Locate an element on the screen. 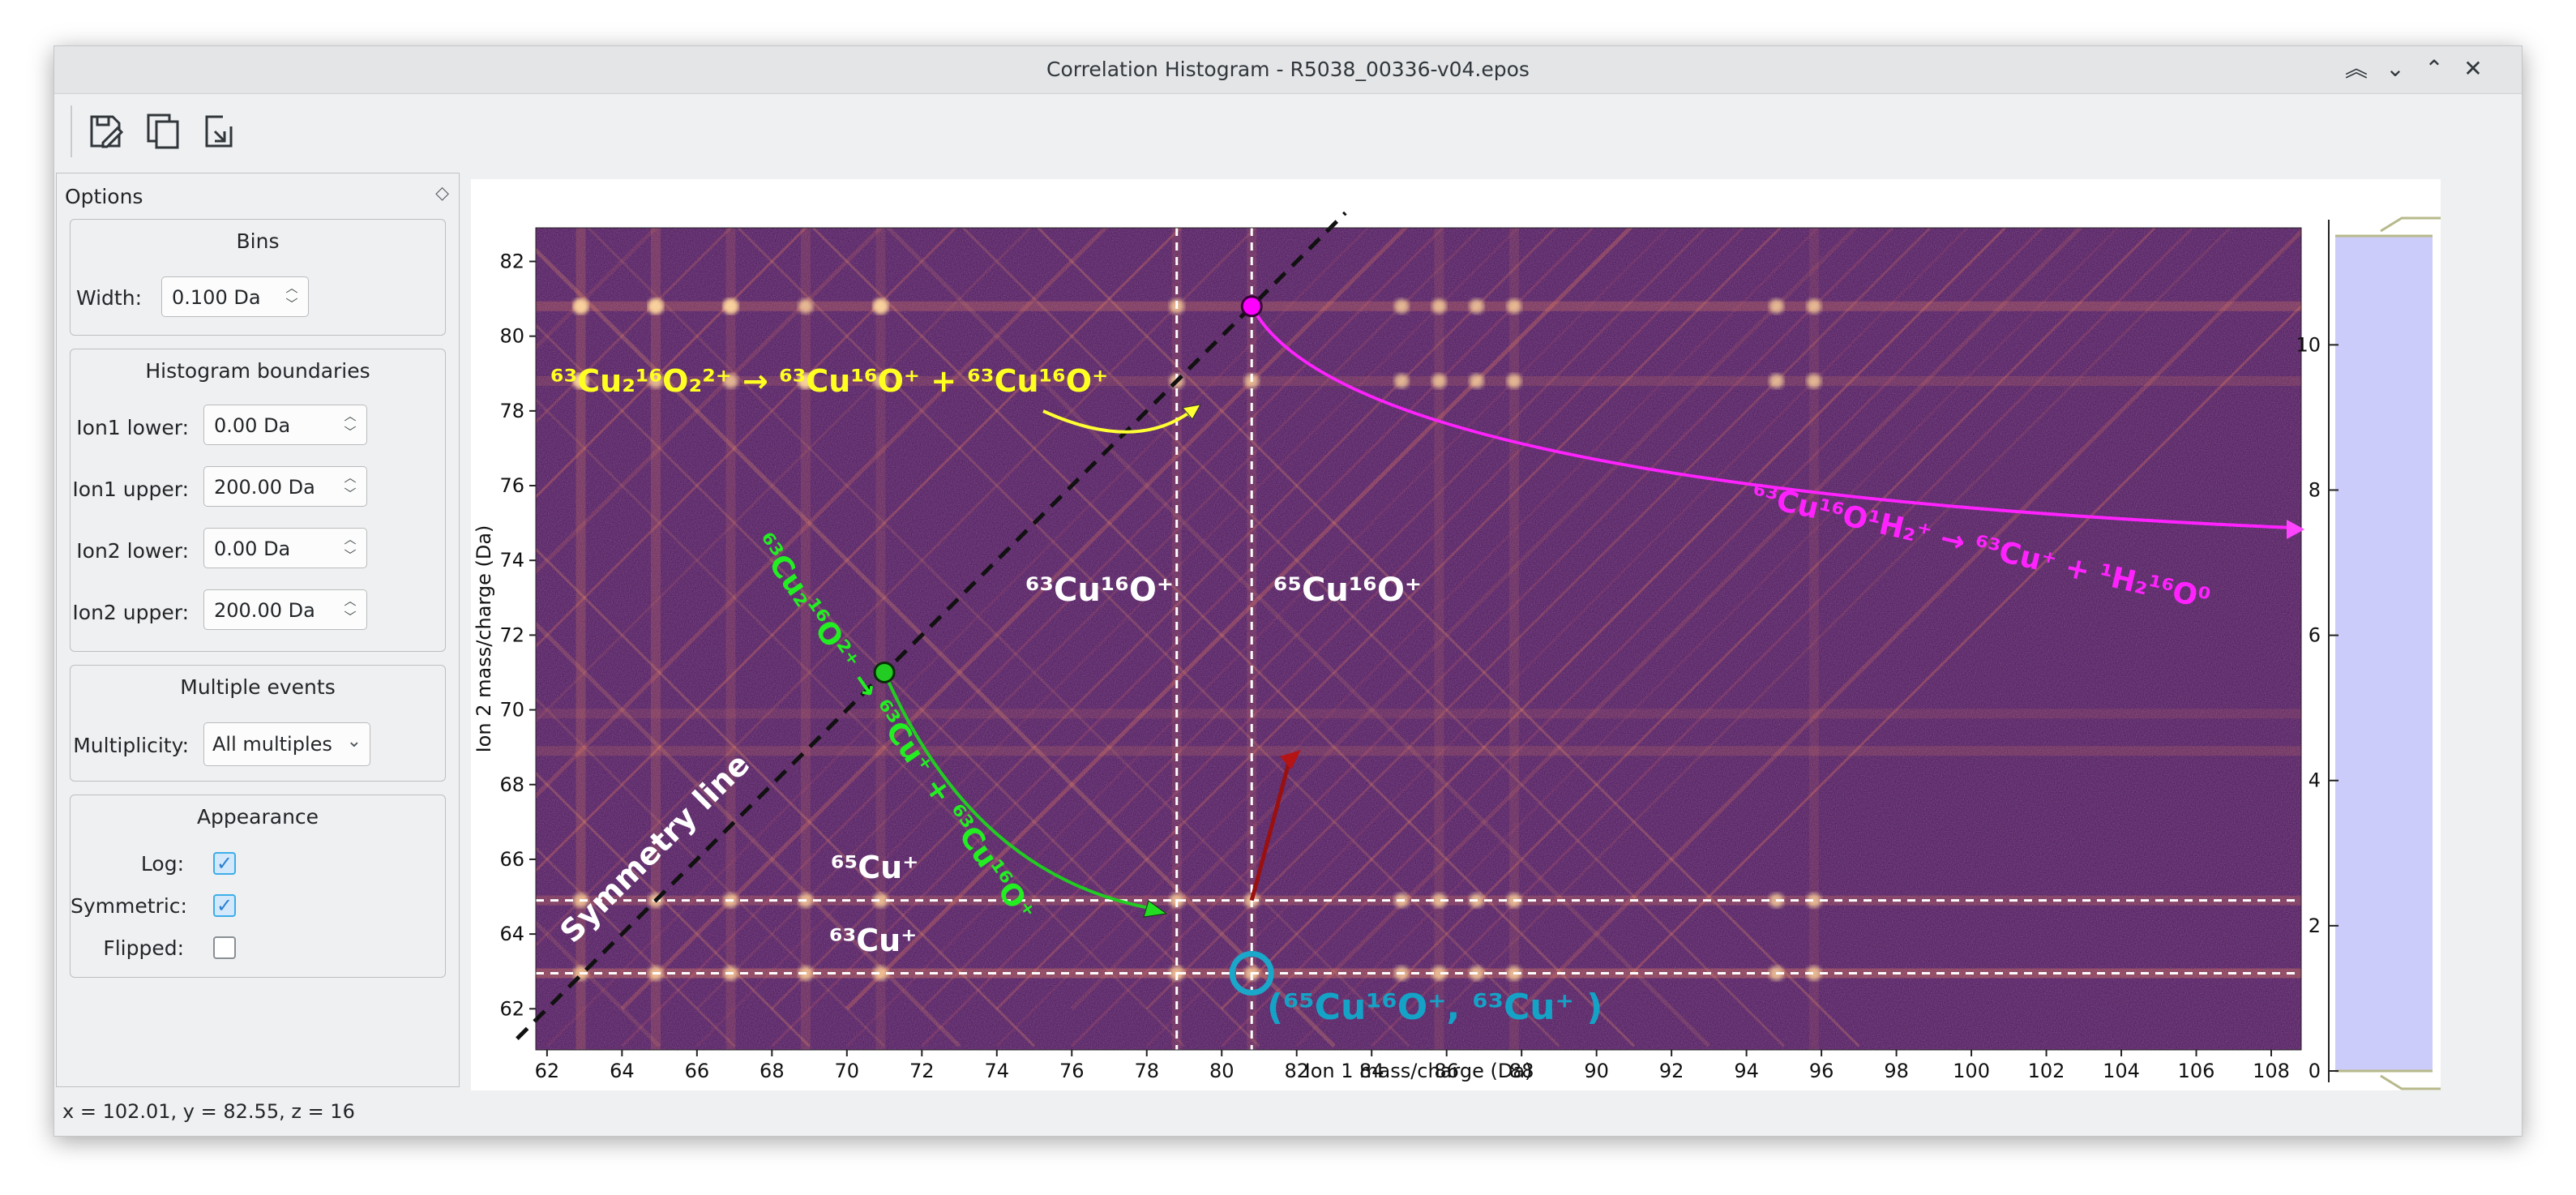 The image size is (2576, 1195). x-tick-label: 80 is located at coordinates (1222, 1071).